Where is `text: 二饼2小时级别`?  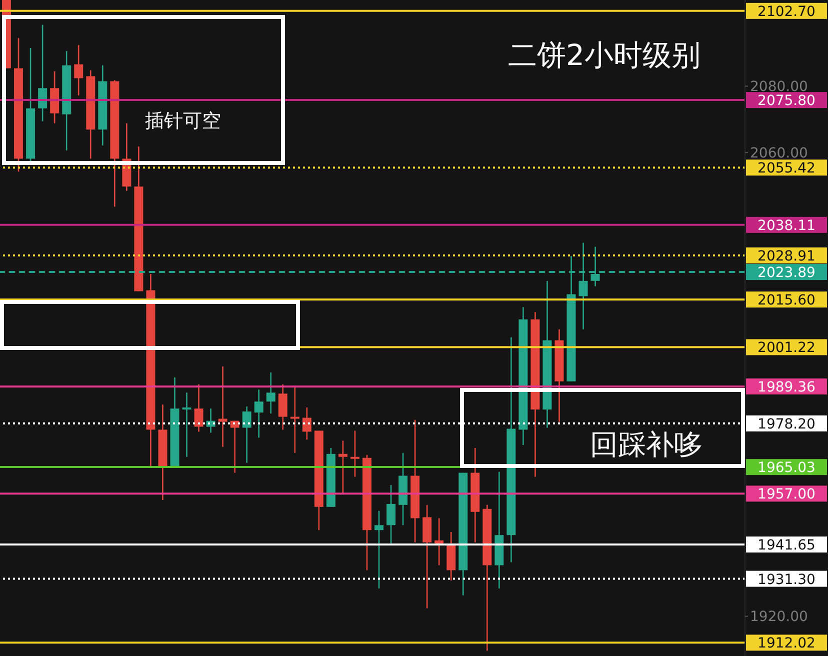 text: 二饼2小时级别 is located at coordinates (604, 55).